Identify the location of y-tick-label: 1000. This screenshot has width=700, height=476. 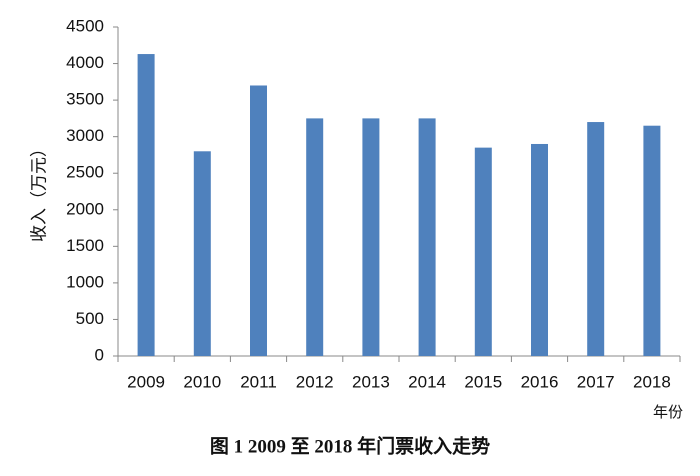
(85, 281).